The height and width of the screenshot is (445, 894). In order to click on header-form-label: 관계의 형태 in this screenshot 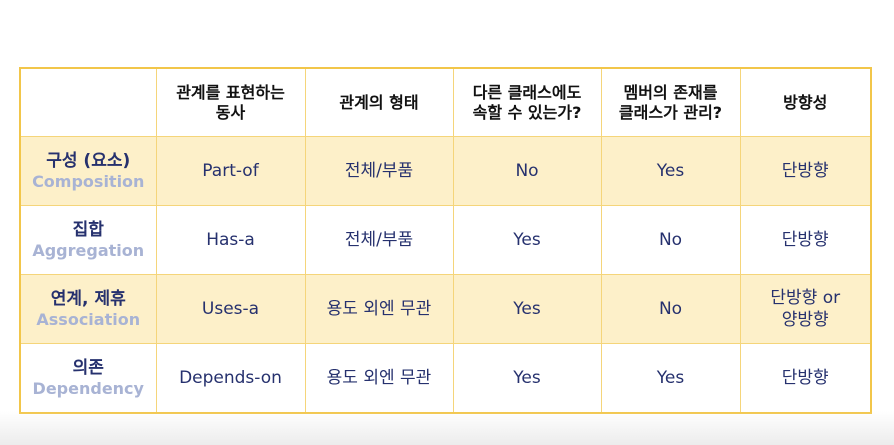, I will do `click(379, 102)`.